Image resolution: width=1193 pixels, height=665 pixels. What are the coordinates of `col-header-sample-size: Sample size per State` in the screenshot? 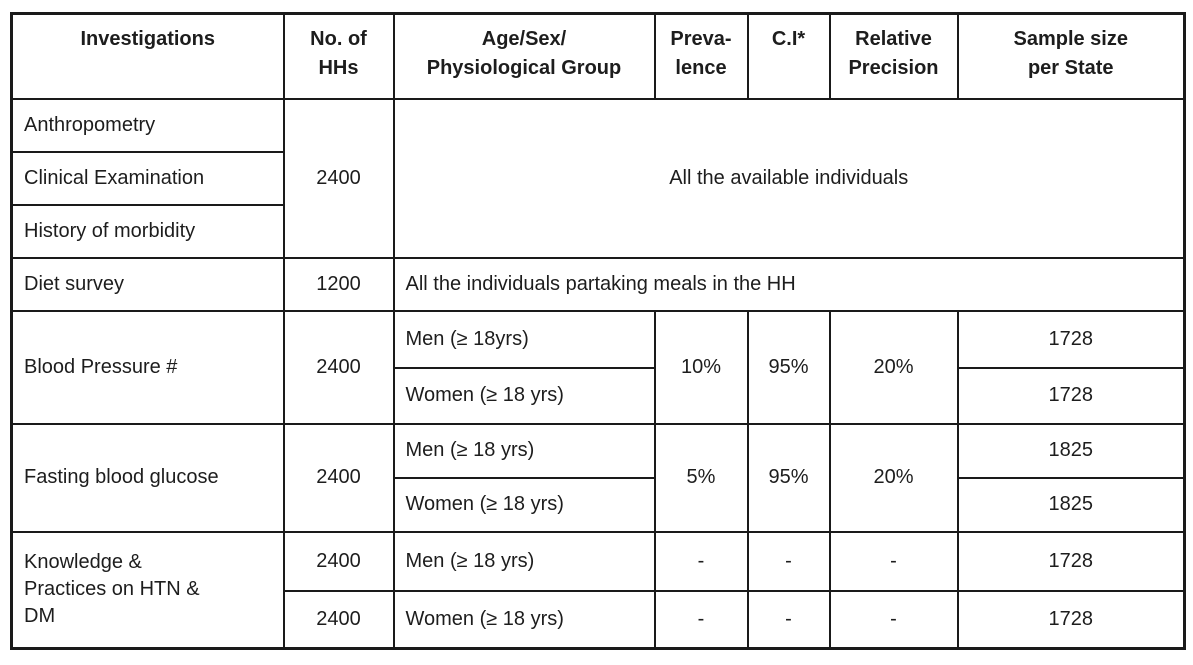 It's located at (1071, 56).